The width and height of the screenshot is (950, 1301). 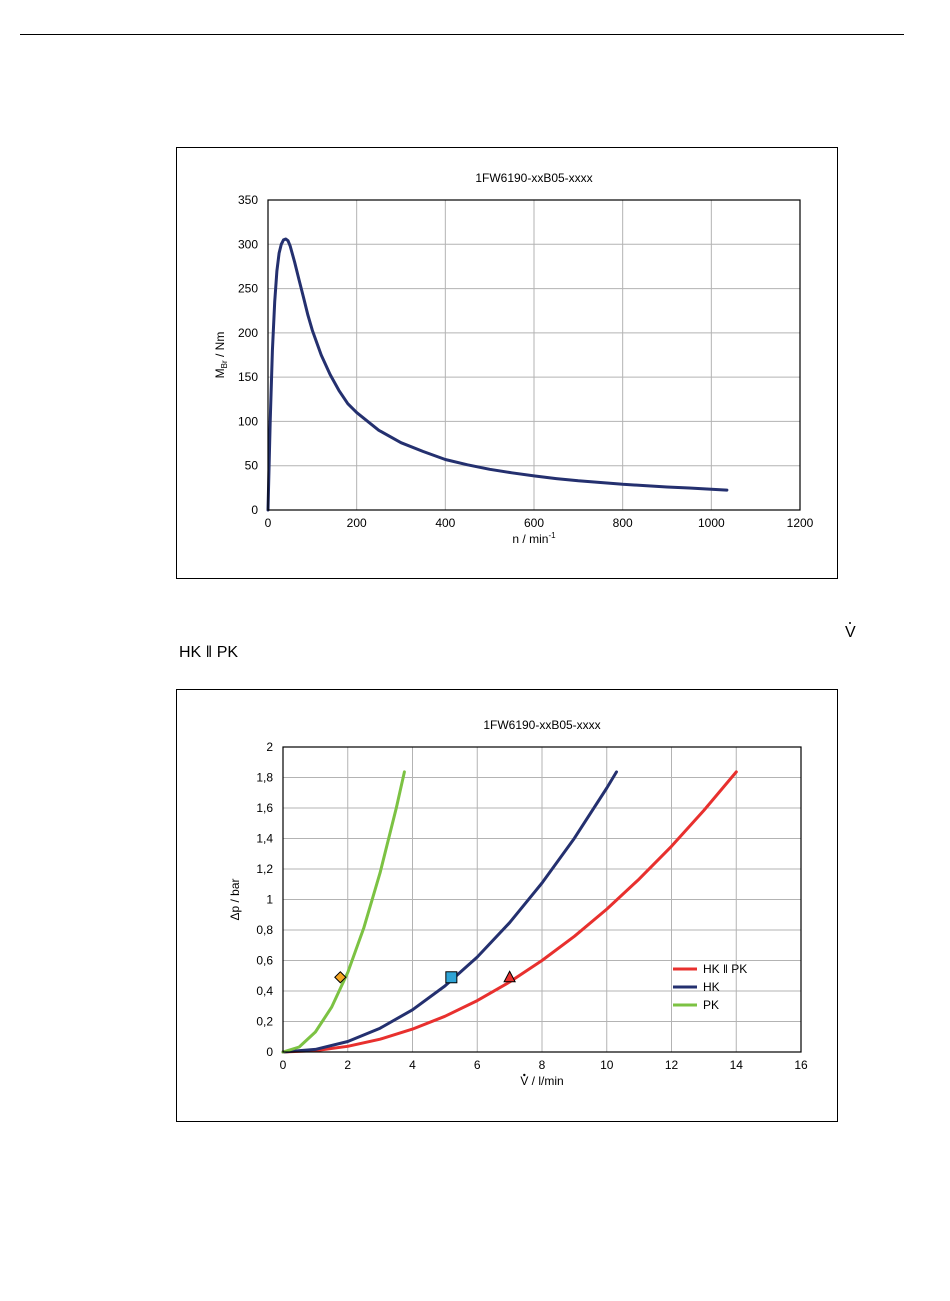 I want to click on x-tick-label: 8, so click(x=542, y=1065).